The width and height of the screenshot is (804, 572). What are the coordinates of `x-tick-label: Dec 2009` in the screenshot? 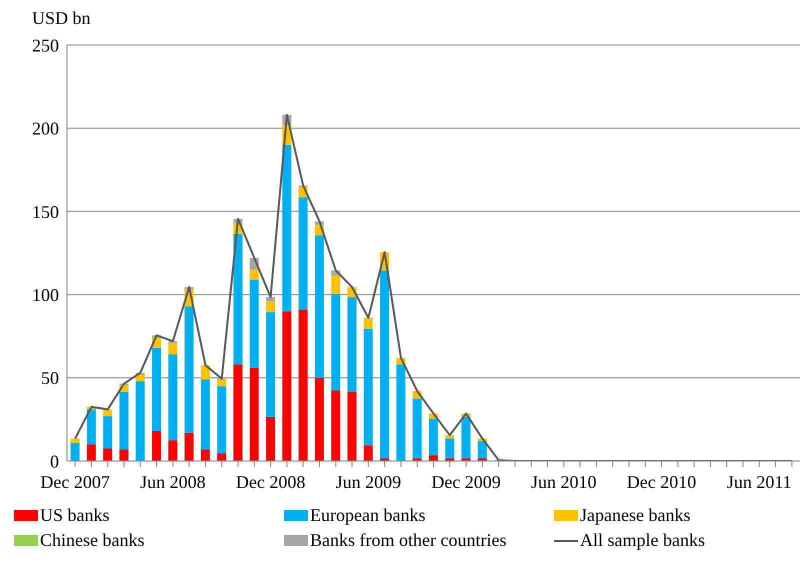 It's located at (466, 482).